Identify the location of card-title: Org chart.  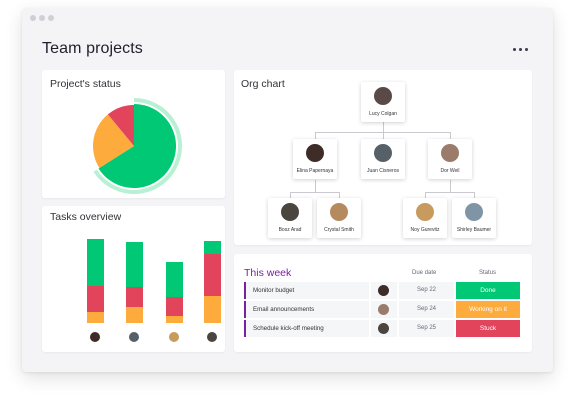
(263, 84).